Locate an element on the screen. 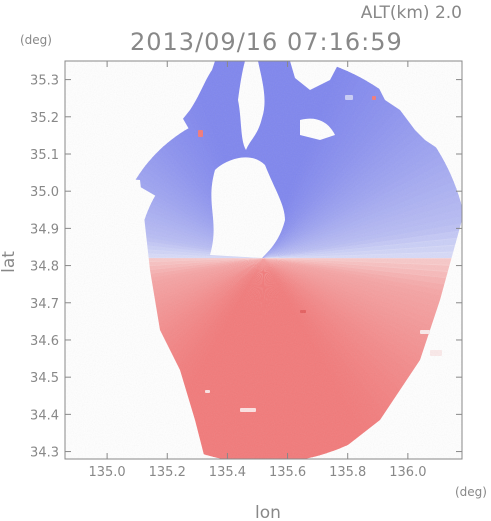 This screenshot has width=491, height=521. y-tick-label: 35.0 is located at coordinates (44, 192).